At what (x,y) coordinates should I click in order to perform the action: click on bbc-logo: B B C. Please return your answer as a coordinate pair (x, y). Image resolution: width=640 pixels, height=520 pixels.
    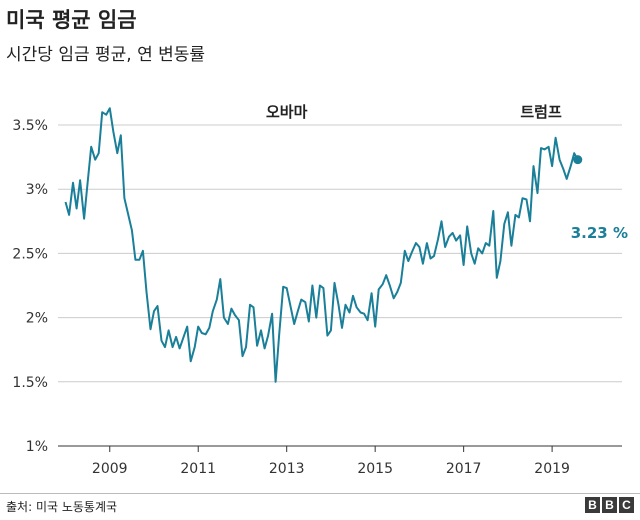
    Looking at the image, I should click on (609, 505).